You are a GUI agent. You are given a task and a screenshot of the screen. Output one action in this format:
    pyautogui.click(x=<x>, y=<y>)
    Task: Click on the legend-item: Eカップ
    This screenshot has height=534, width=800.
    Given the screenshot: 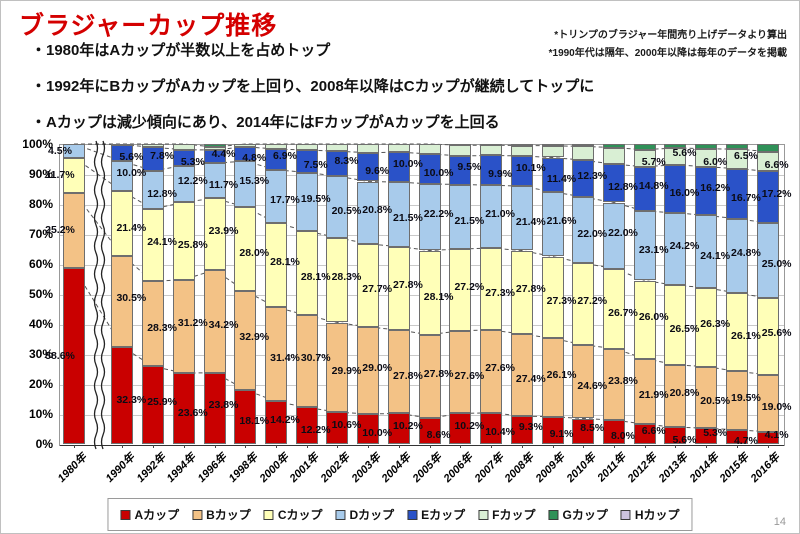 What is the action you would take?
    pyautogui.click(x=436, y=514)
    